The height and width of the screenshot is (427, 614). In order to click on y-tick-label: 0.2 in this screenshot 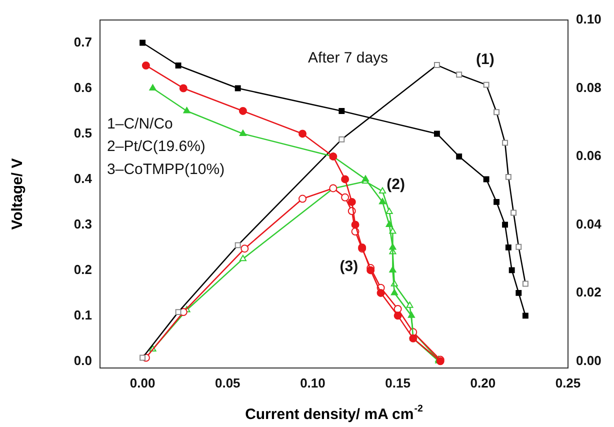, I will do `click(83, 269)`.